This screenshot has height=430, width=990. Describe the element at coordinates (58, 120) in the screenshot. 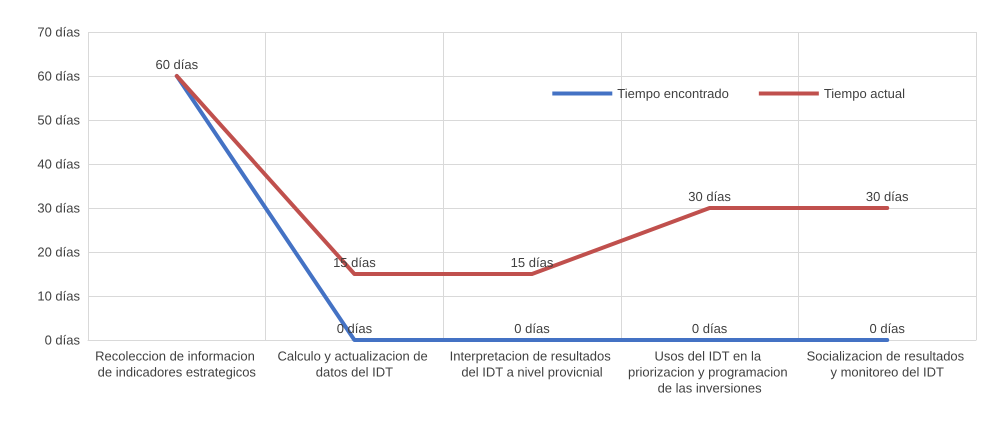

I see `y-tick-label: 50 días` at that location.